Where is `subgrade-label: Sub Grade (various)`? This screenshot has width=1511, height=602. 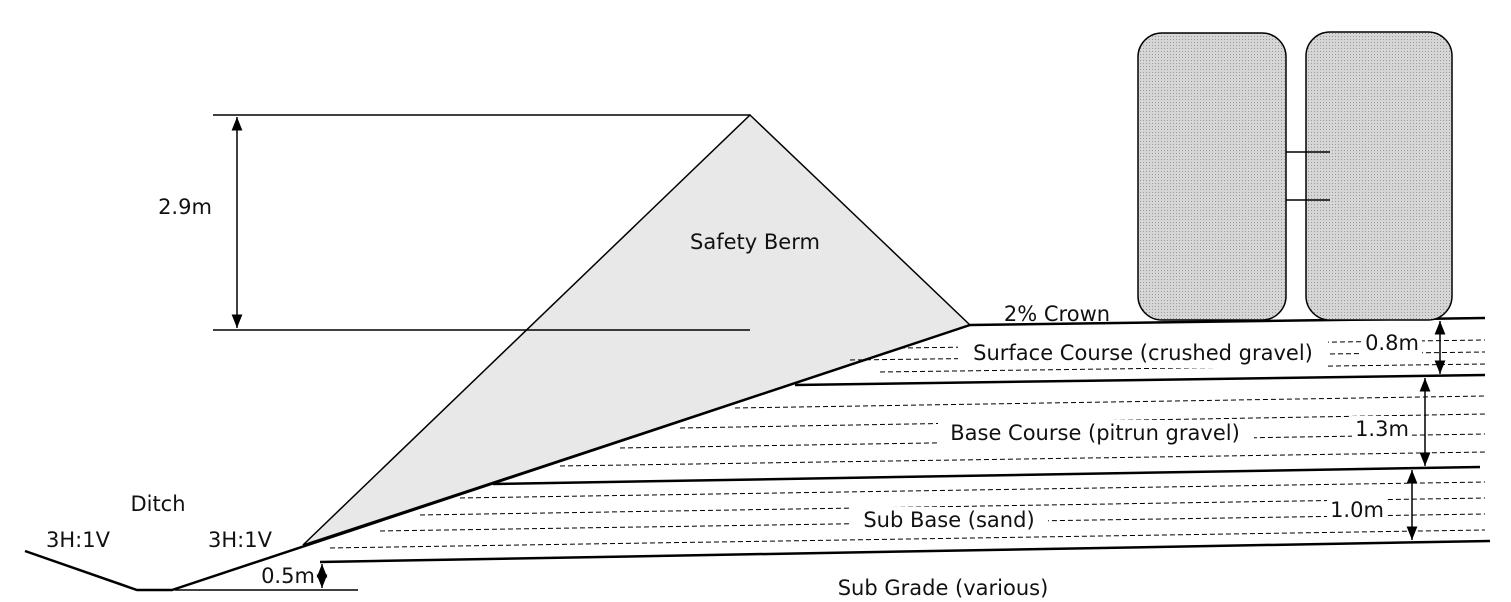
subgrade-label: Sub Grade (various) is located at coordinates (943, 588).